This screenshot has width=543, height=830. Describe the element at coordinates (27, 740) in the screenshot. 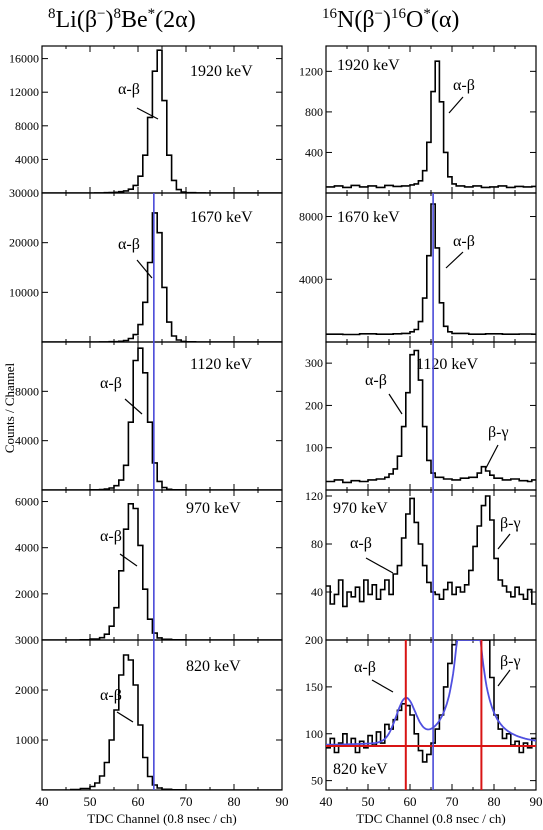

I see `y-tick-label-left-5-0: 1000` at that location.